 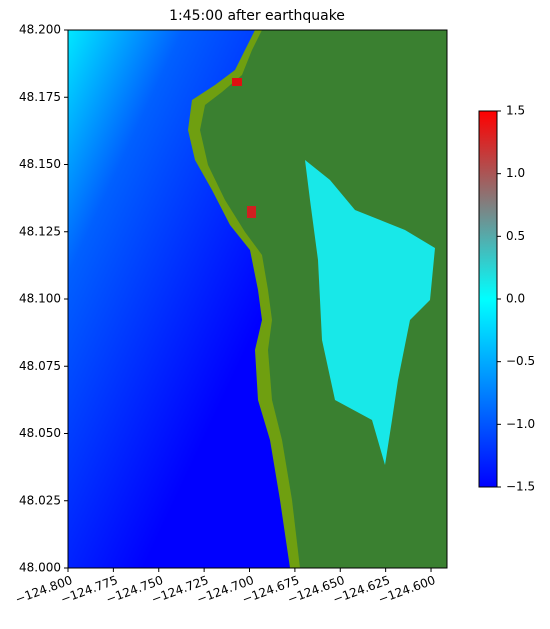 What do you see at coordinates (515, 173) in the screenshot?
I see `colorbar-tick-label: 1.0` at bounding box center [515, 173].